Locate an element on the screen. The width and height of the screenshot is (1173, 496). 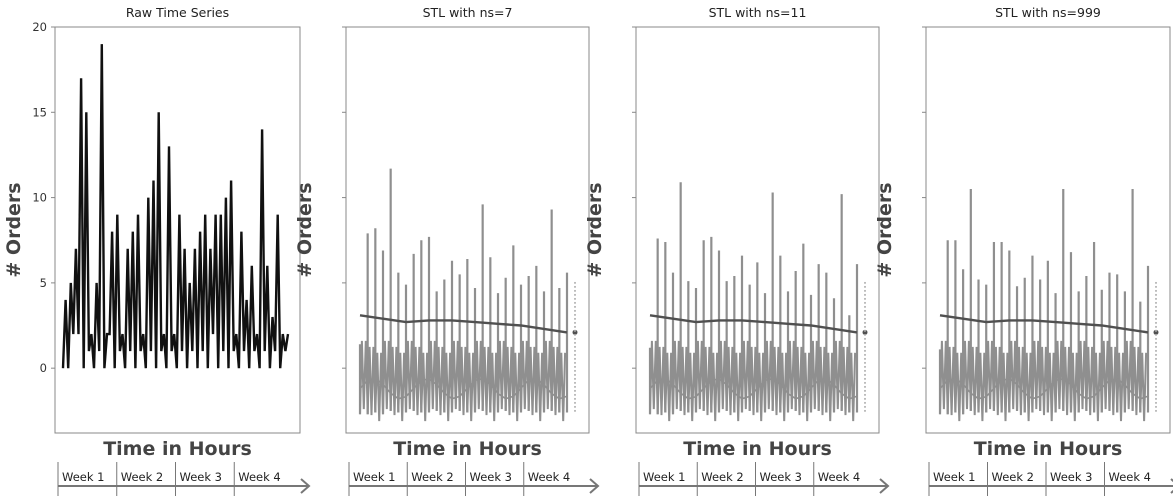
panel-title: Raw Time Series is located at coordinates (177, 12).